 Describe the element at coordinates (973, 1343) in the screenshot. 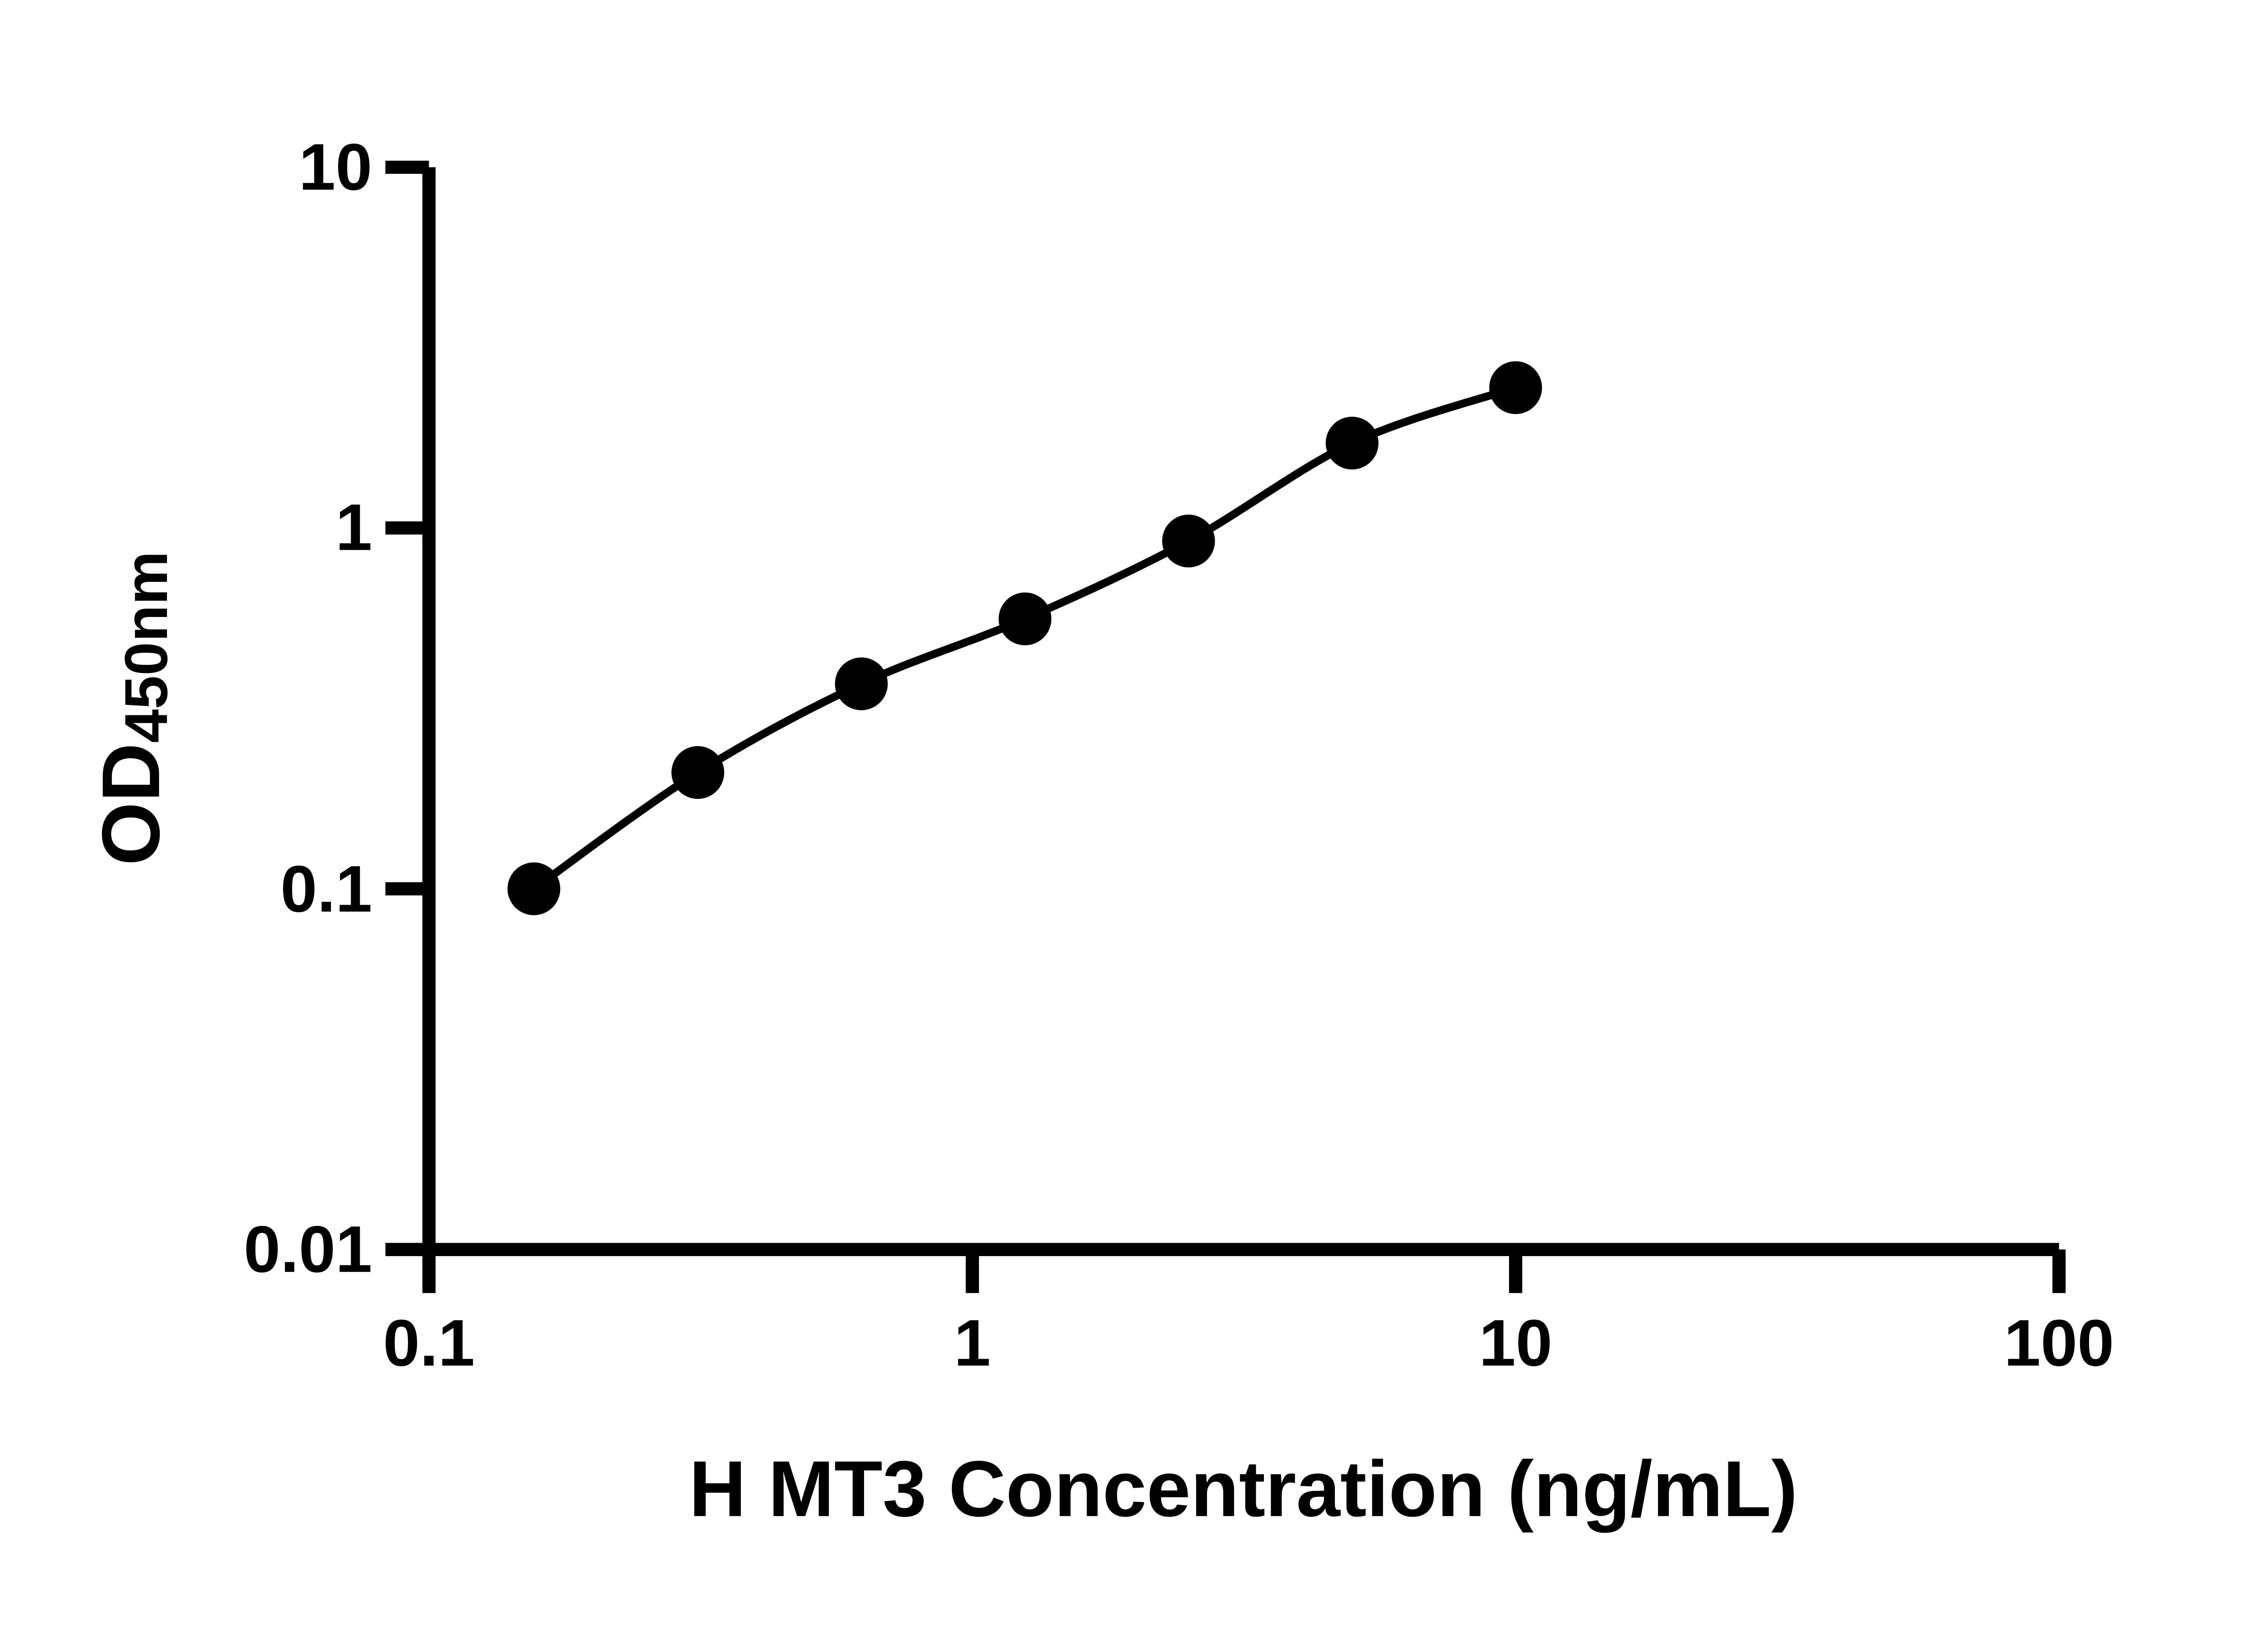

I see `x-tick-label-1: 1` at that location.